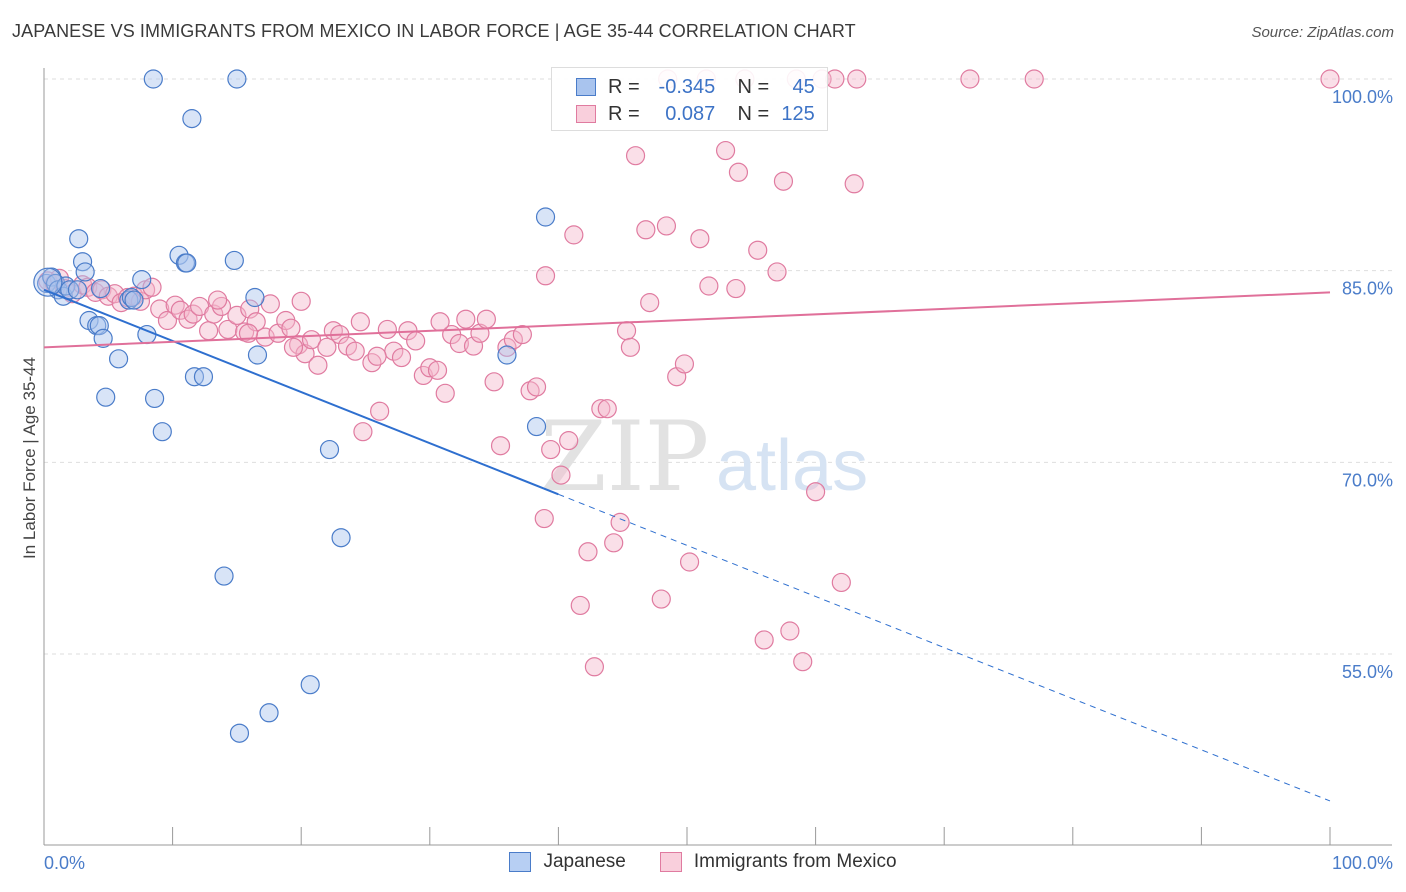 This screenshot has height=892, width=1406. I want to click on series-swatch-mexico, so click(670, 862).